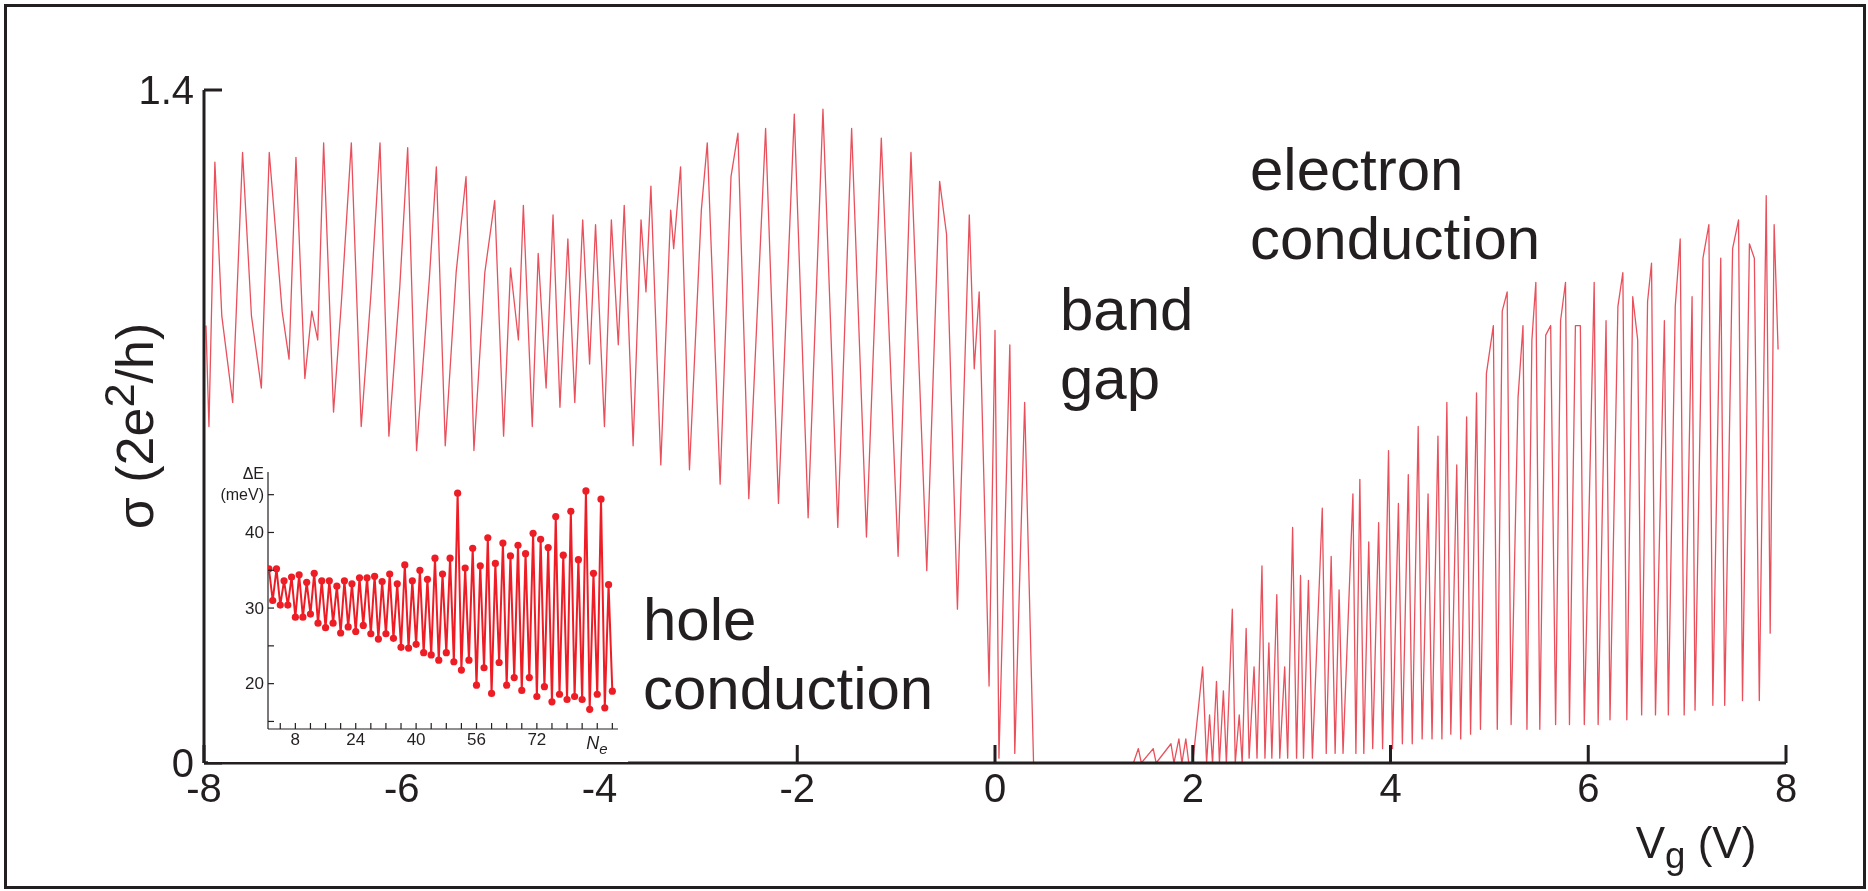 The width and height of the screenshot is (1868, 891). What do you see at coordinates (537, 739) in the screenshot?
I see `x-tick-label: 72` at bounding box center [537, 739].